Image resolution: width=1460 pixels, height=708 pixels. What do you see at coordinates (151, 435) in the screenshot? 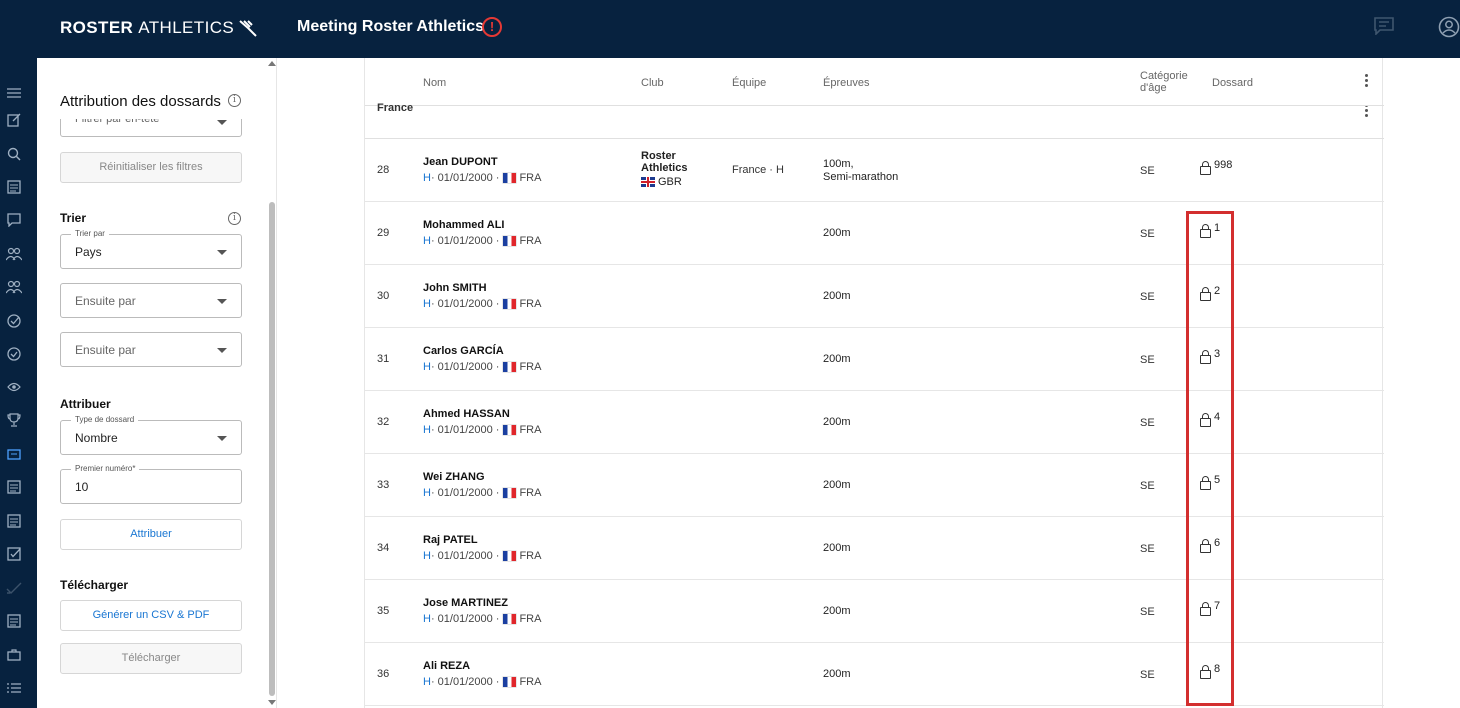
I see `bib-type-select: Type de dossard Nombre` at bounding box center [151, 435].